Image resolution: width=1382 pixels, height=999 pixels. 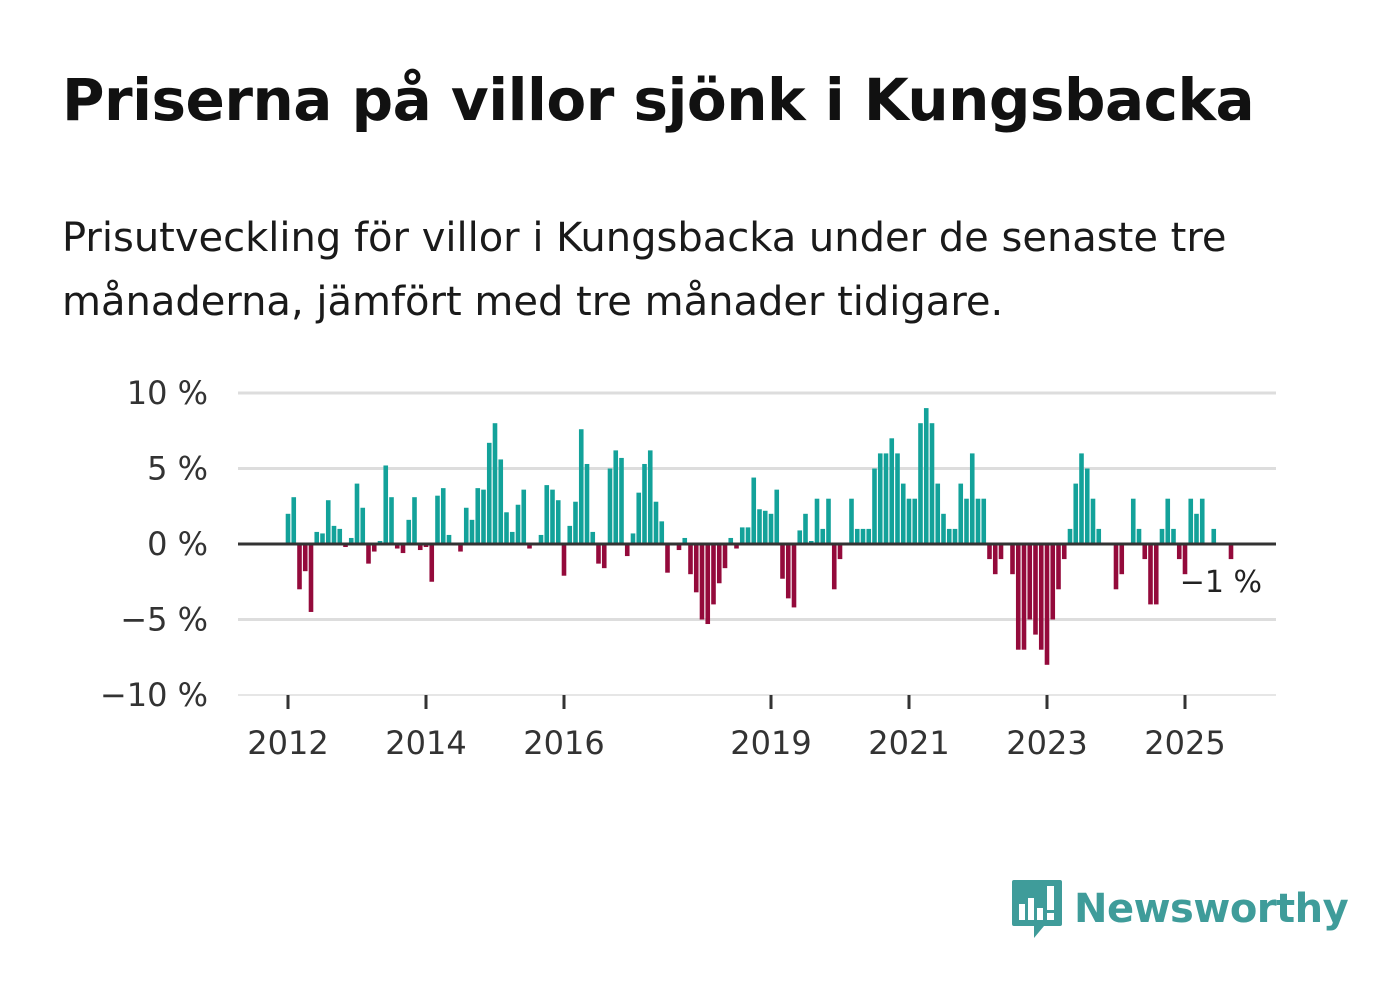 What do you see at coordinates (770, 743) in the screenshot?
I see `x-tick-label: 2019` at bounding box center [770, 743].